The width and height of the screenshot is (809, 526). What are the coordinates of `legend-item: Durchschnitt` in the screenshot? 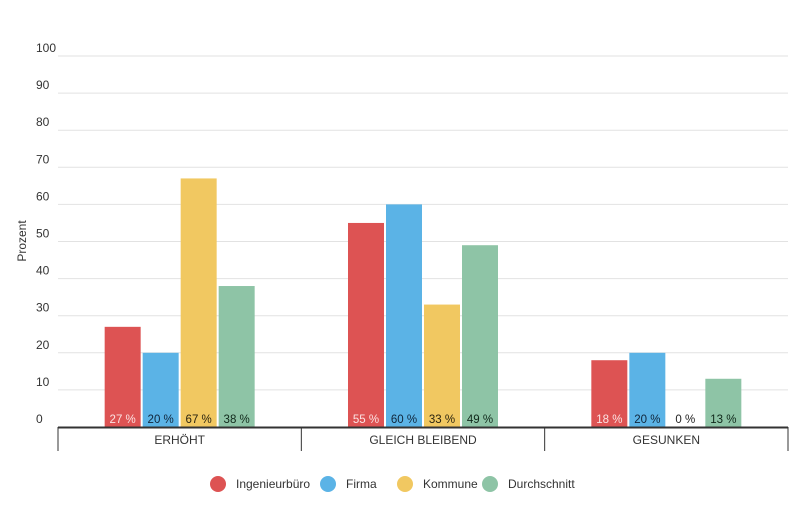 It's located at (528, 484).